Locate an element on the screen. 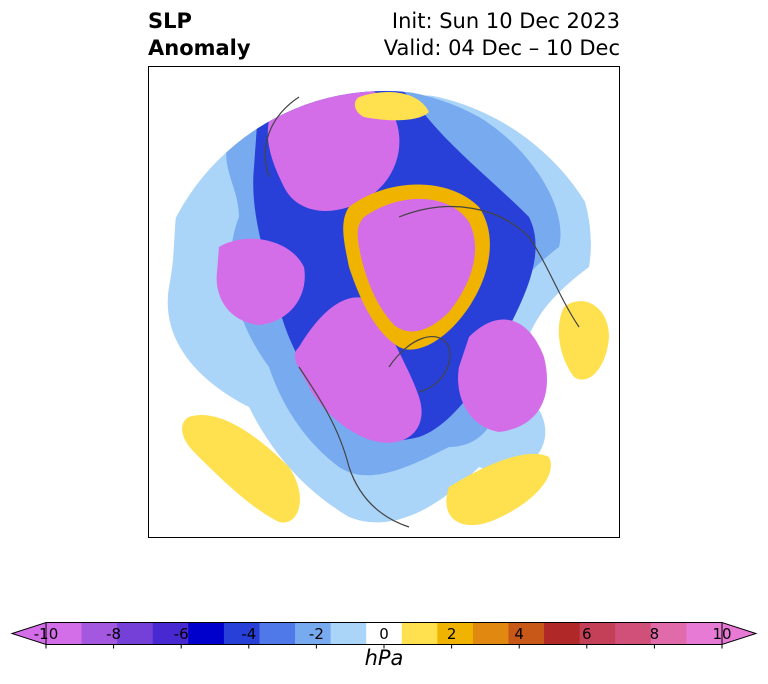 This screenshot has width=768, height=684. colorbar-tick-label: -6 is located at coordinates (181, 634).